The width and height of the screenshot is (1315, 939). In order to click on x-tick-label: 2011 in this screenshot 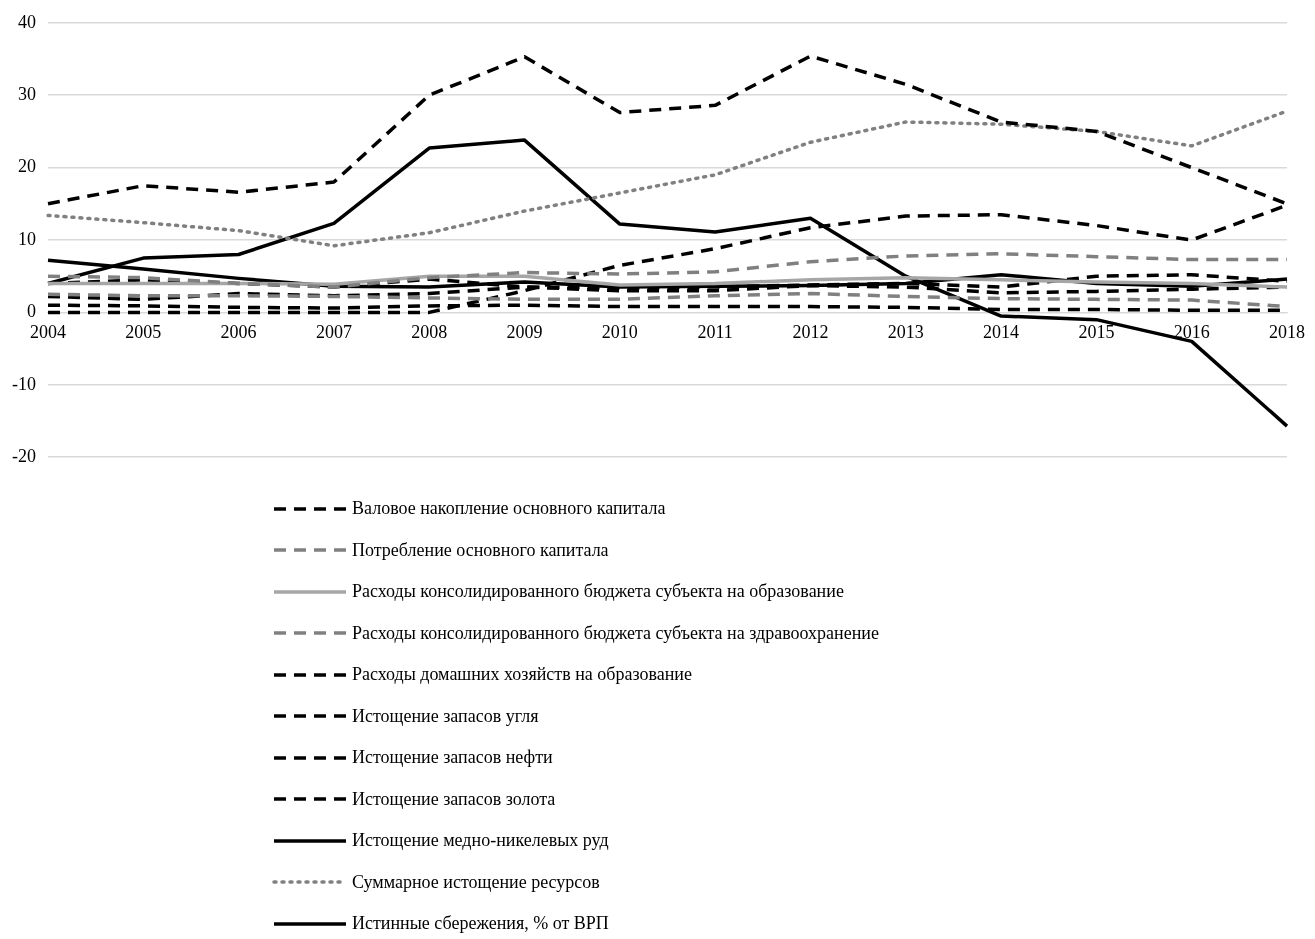, I will do `click(715, 331)`.